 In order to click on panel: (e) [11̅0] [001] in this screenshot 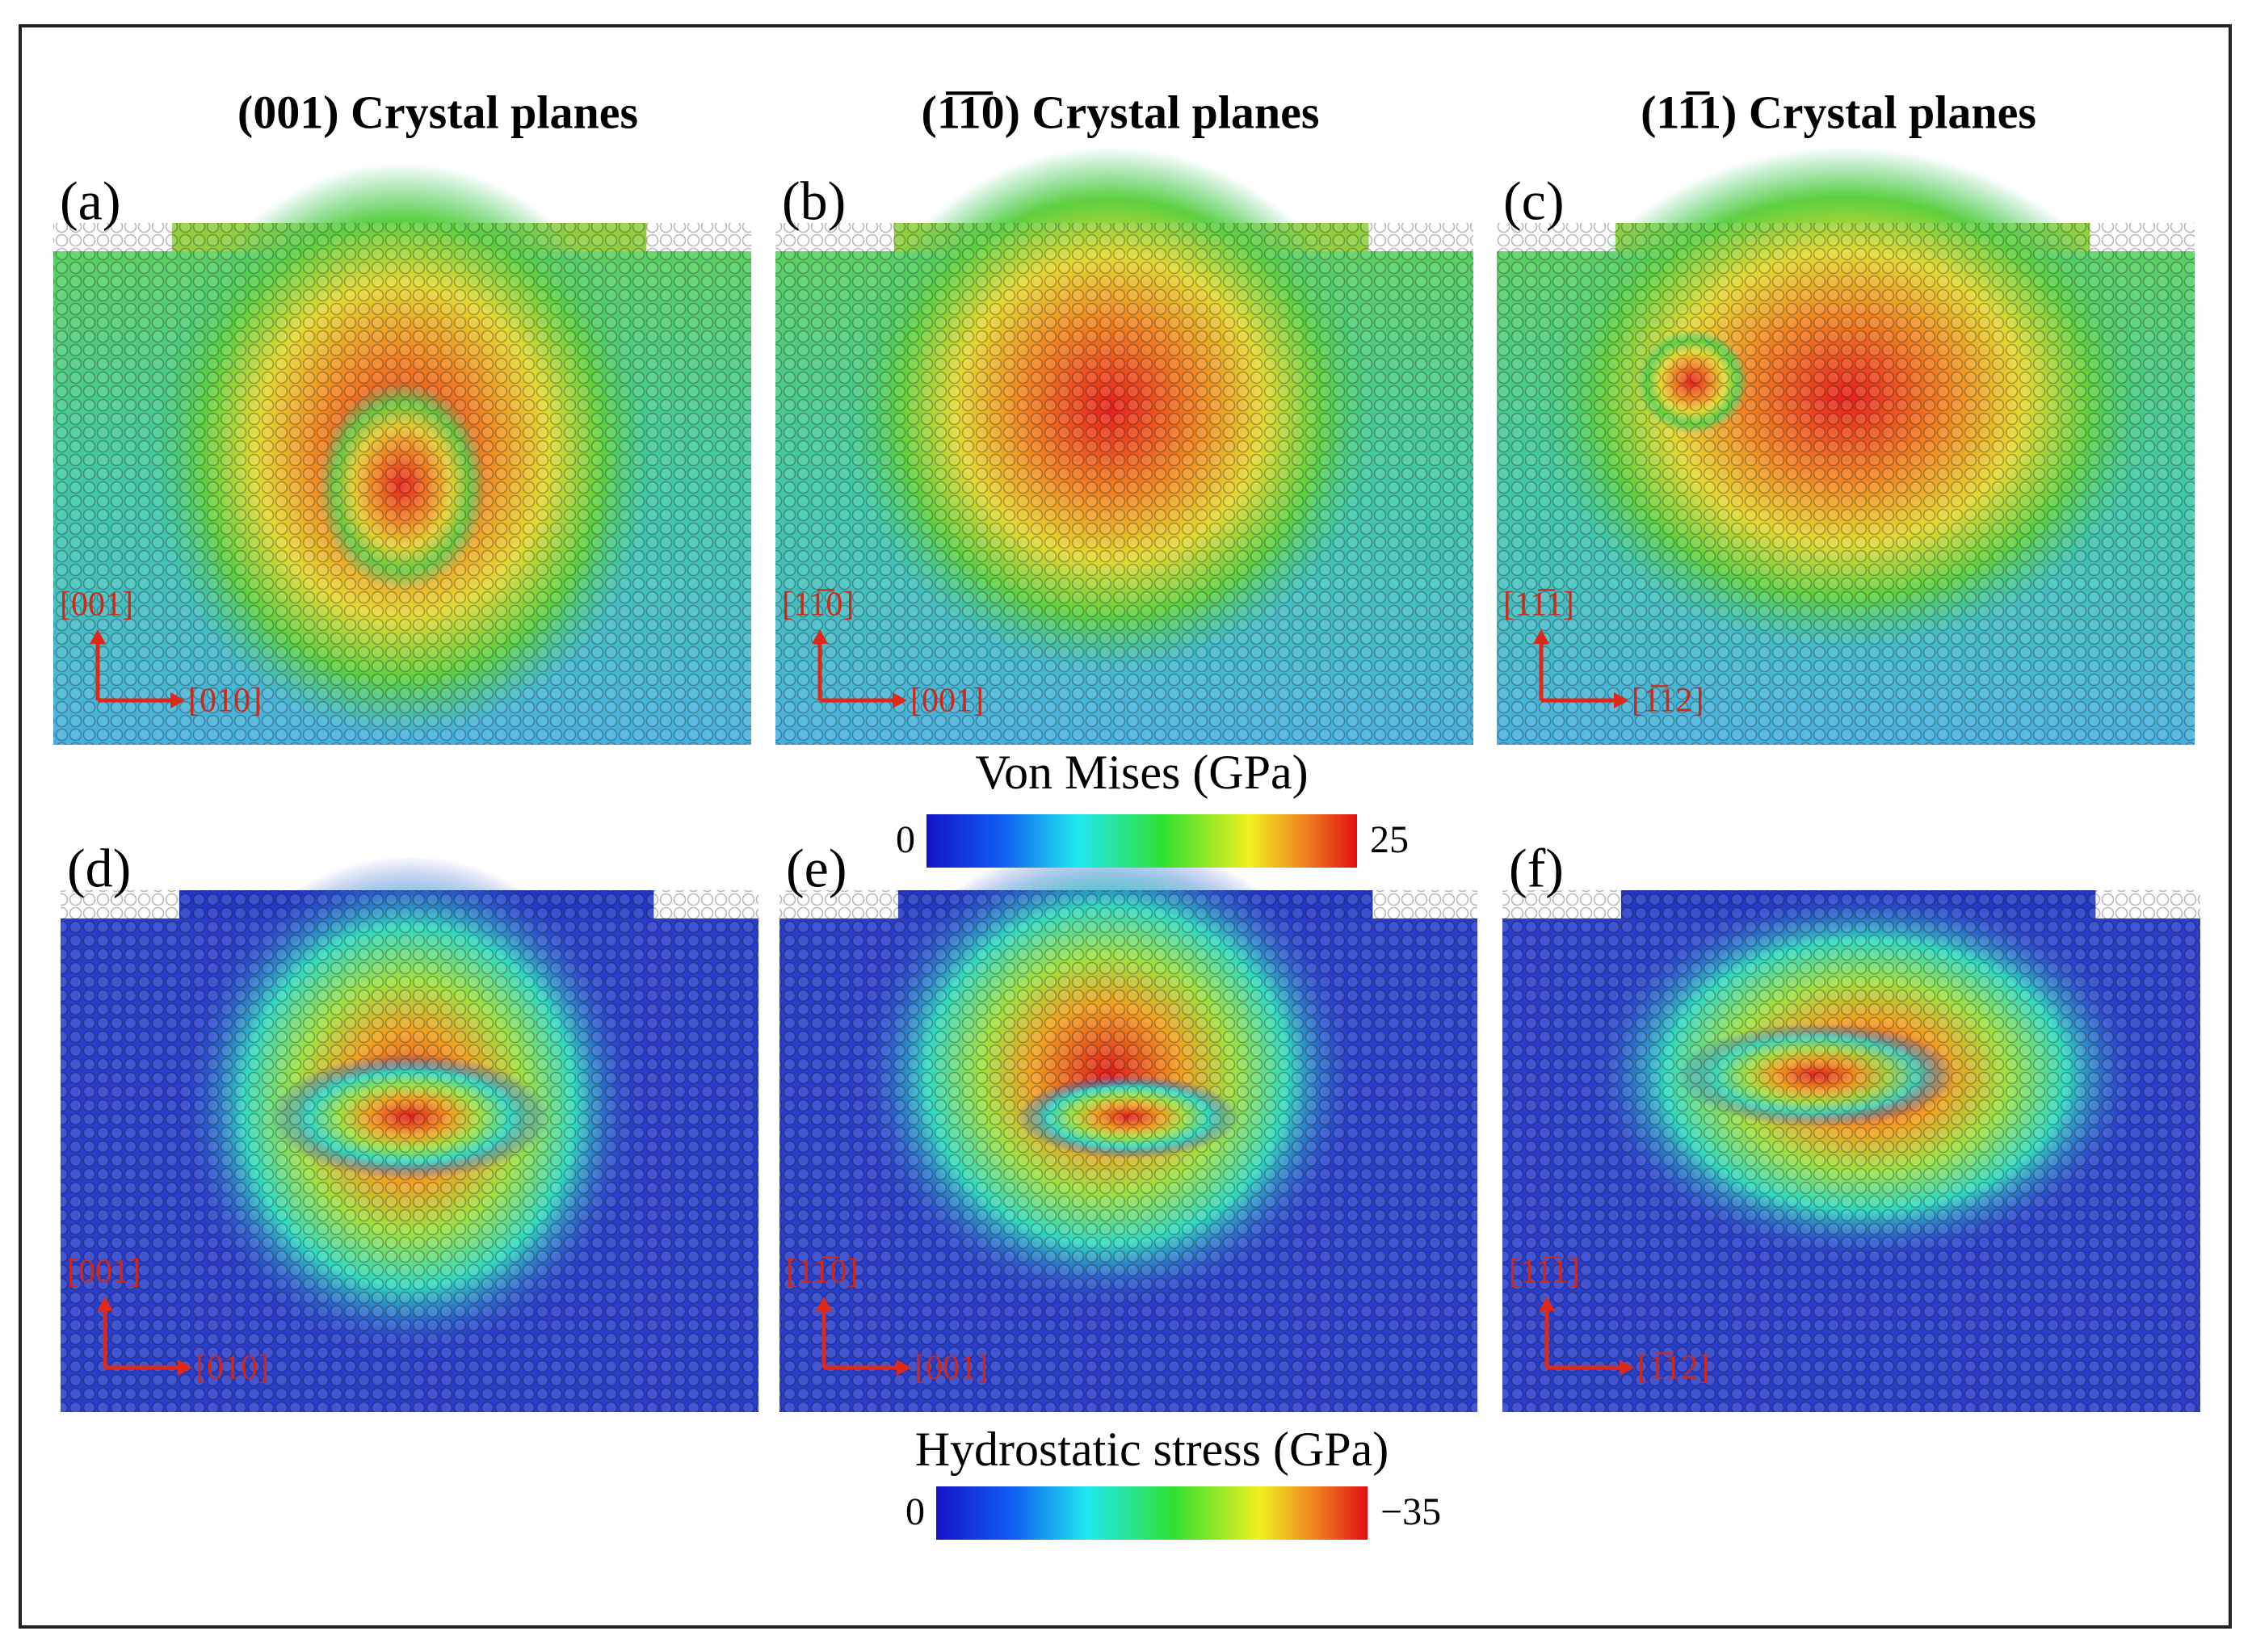, I will do `click(1128, 1125)`.